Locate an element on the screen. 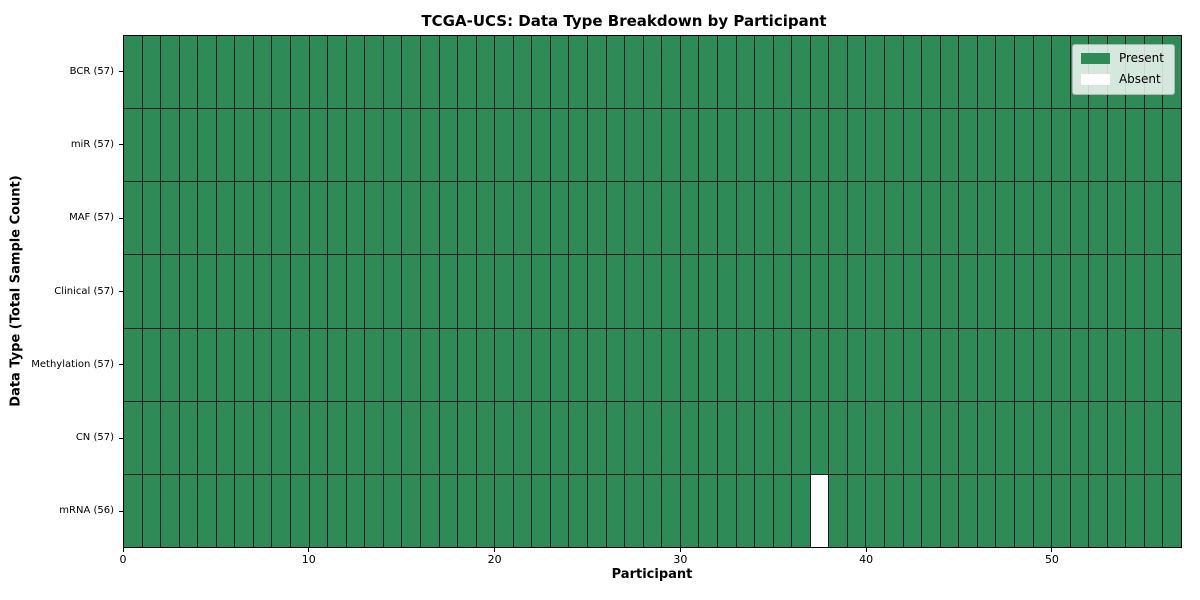 Image resolution: width=1200 pixels, height=600 pixels. legend: Present Absent is located at coordinates (1123, 69).